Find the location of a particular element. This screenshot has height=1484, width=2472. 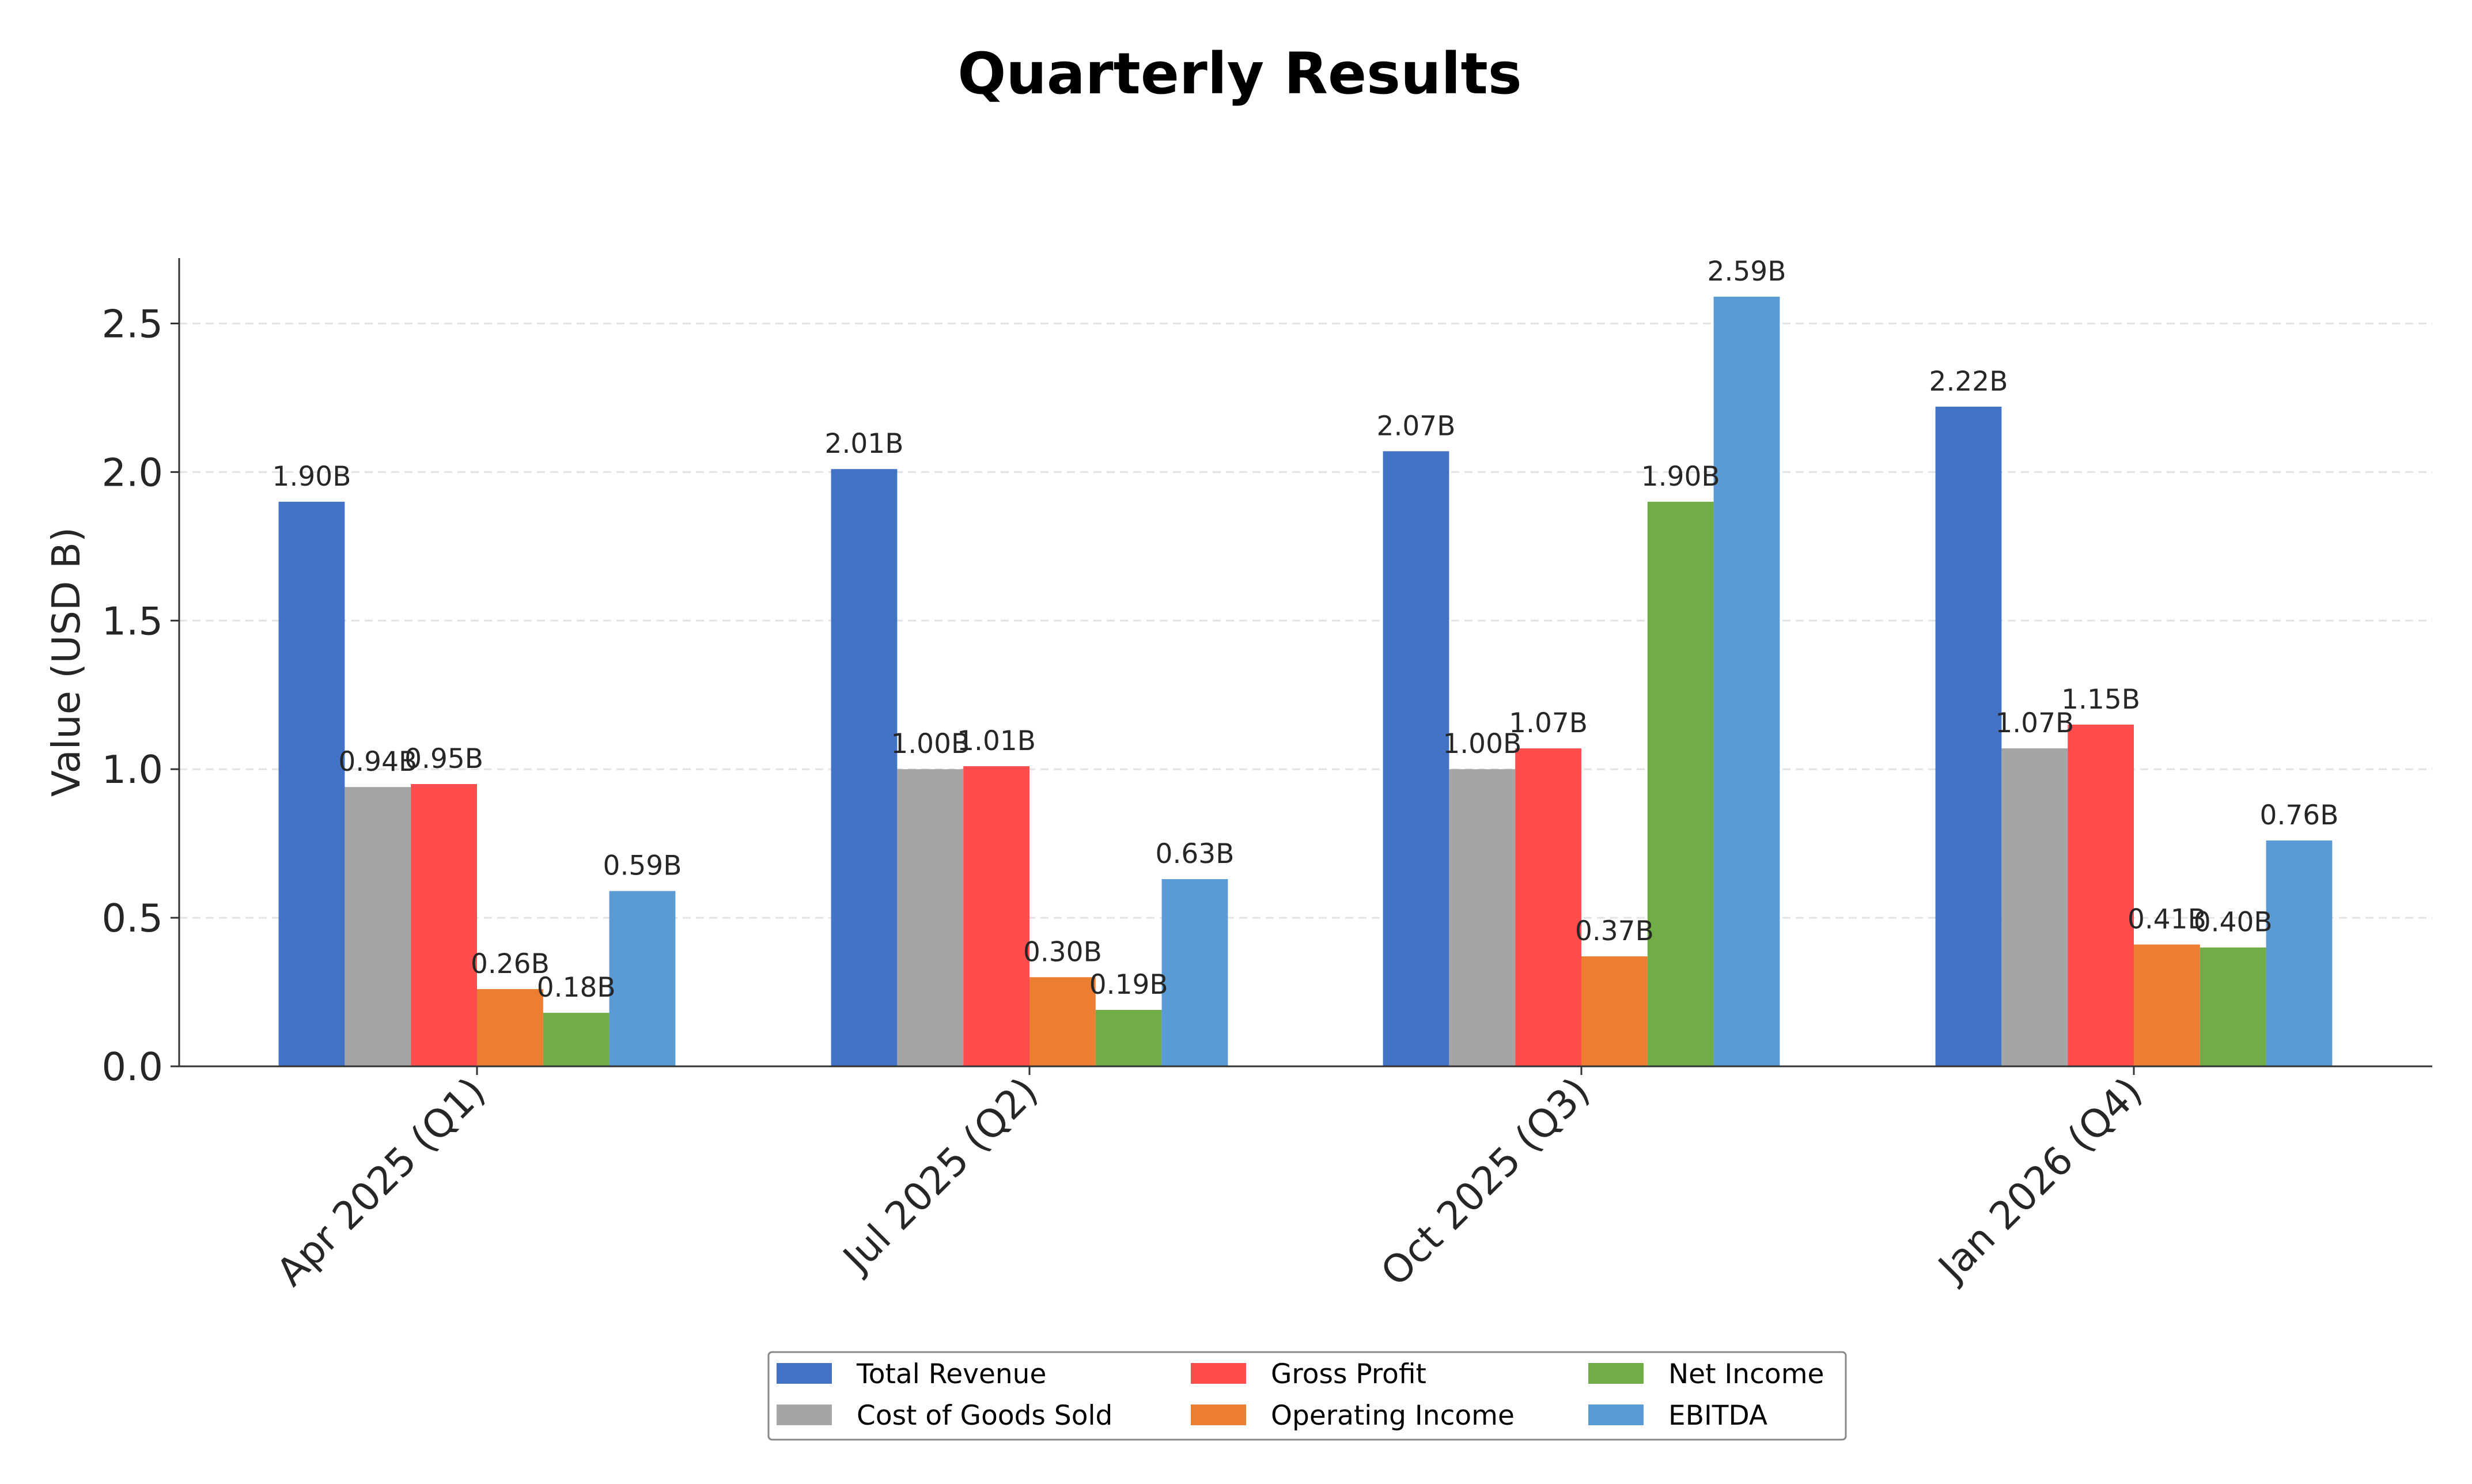

legend-frame is located at coordinates (1307, 1396).